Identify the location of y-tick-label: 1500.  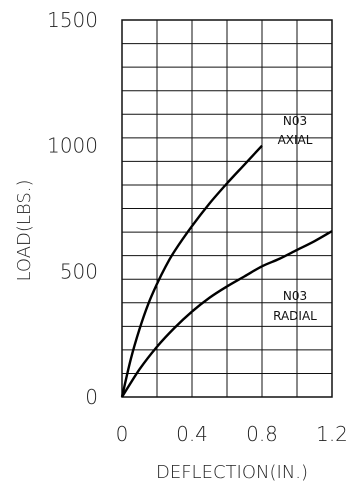
(72, 20).